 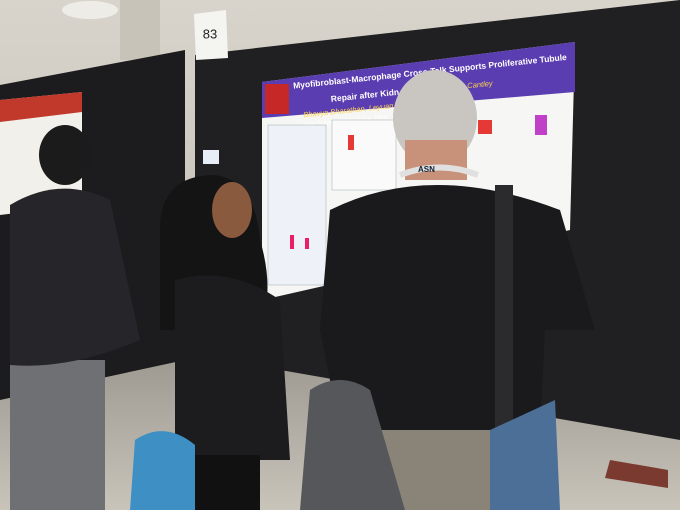 I want to click on blazer, so click(x=232, y=367).